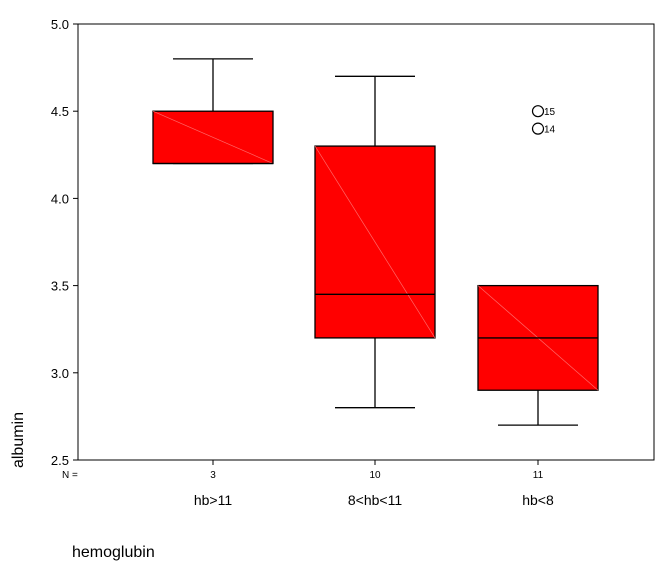  Describe the element at coordinates (550, 112) in the screenshot. I see `outlier-label: 15` at that location.